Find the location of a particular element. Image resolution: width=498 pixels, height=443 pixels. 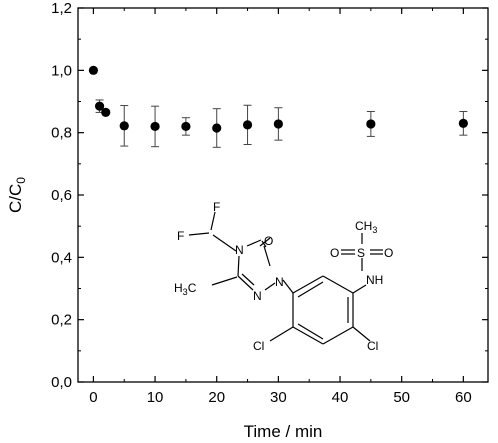

y-axis-title: C/C0 is located at coordinates (17, 195).